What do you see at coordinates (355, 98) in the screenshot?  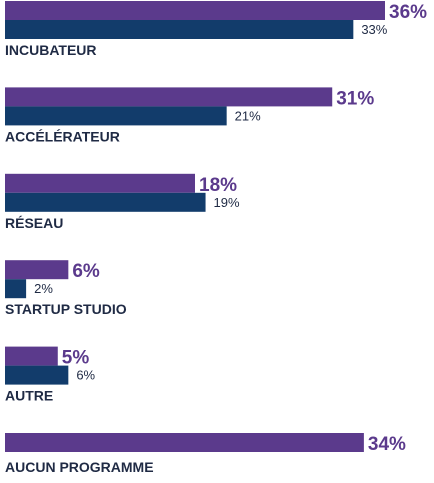 I see `value-label-a-accelerateur: 31%` at bounding box center [355, 98].